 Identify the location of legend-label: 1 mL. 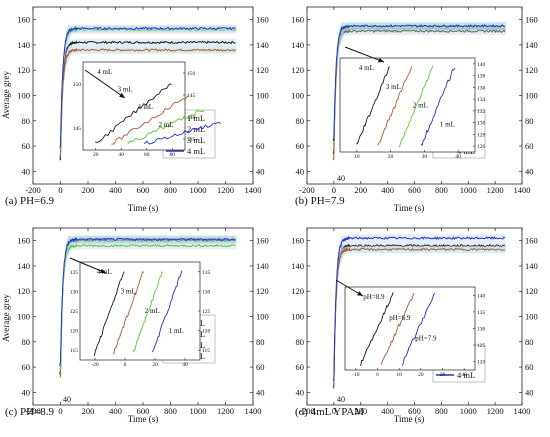
(196, 118).